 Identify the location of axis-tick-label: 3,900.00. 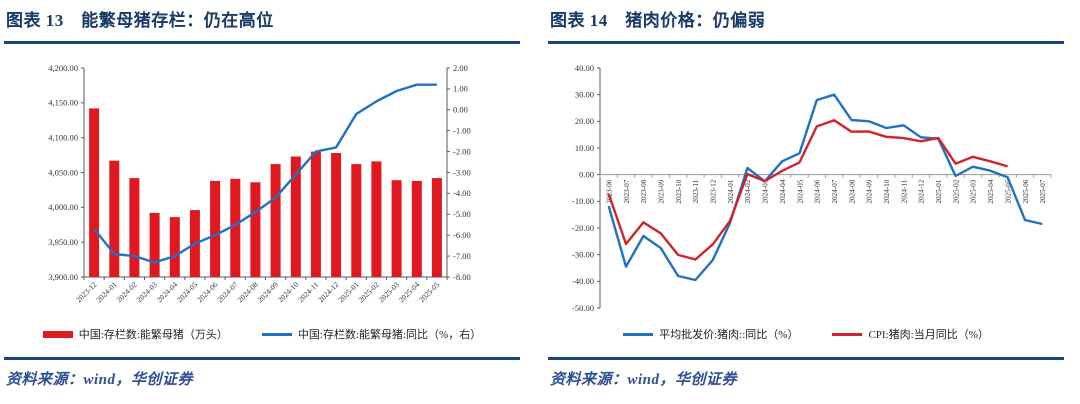
(63, 277).